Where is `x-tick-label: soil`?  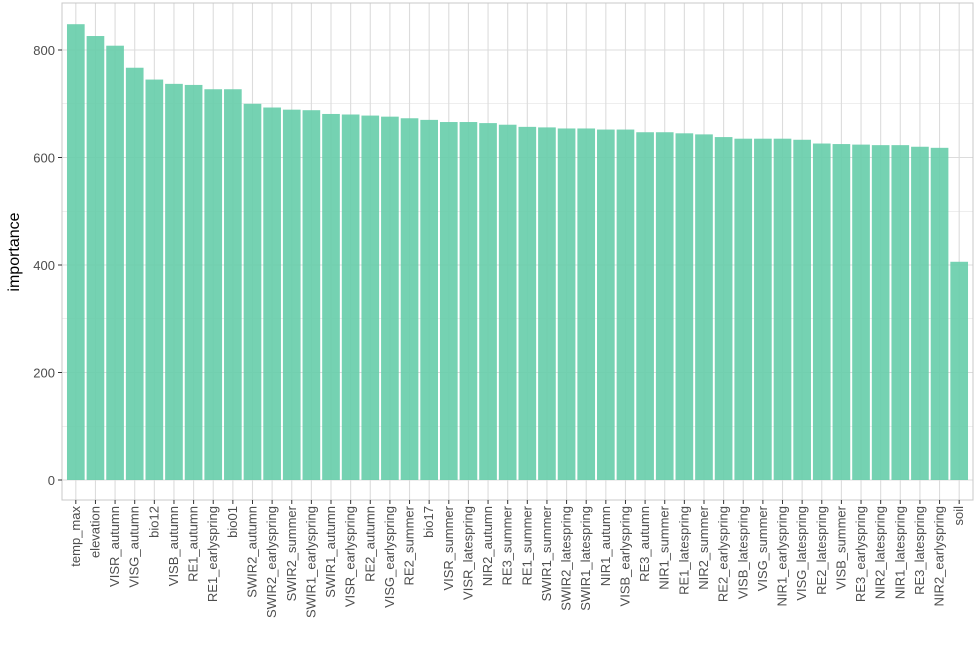 x-tick-label: soil is located at coordinates (958, 516).